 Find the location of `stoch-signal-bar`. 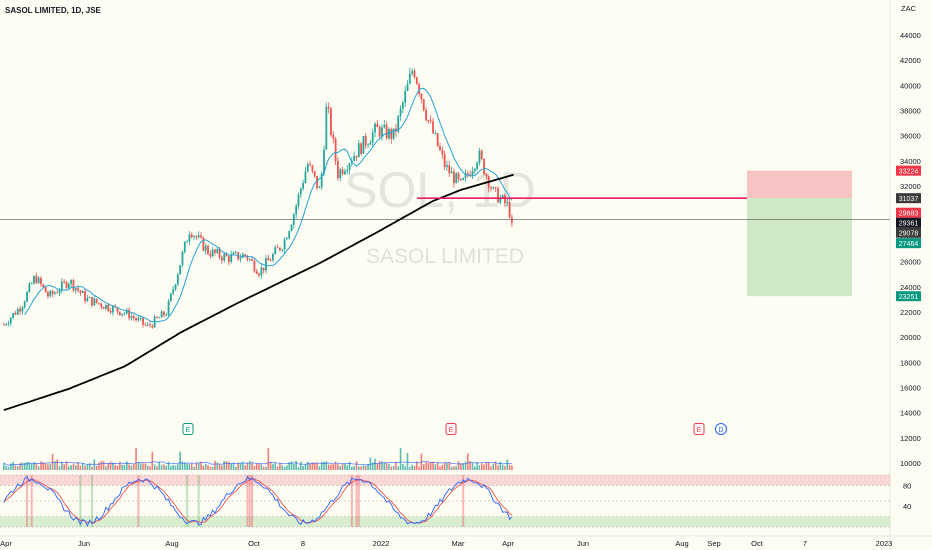

stoch-signal-bar is located at coordinates (351, 501).